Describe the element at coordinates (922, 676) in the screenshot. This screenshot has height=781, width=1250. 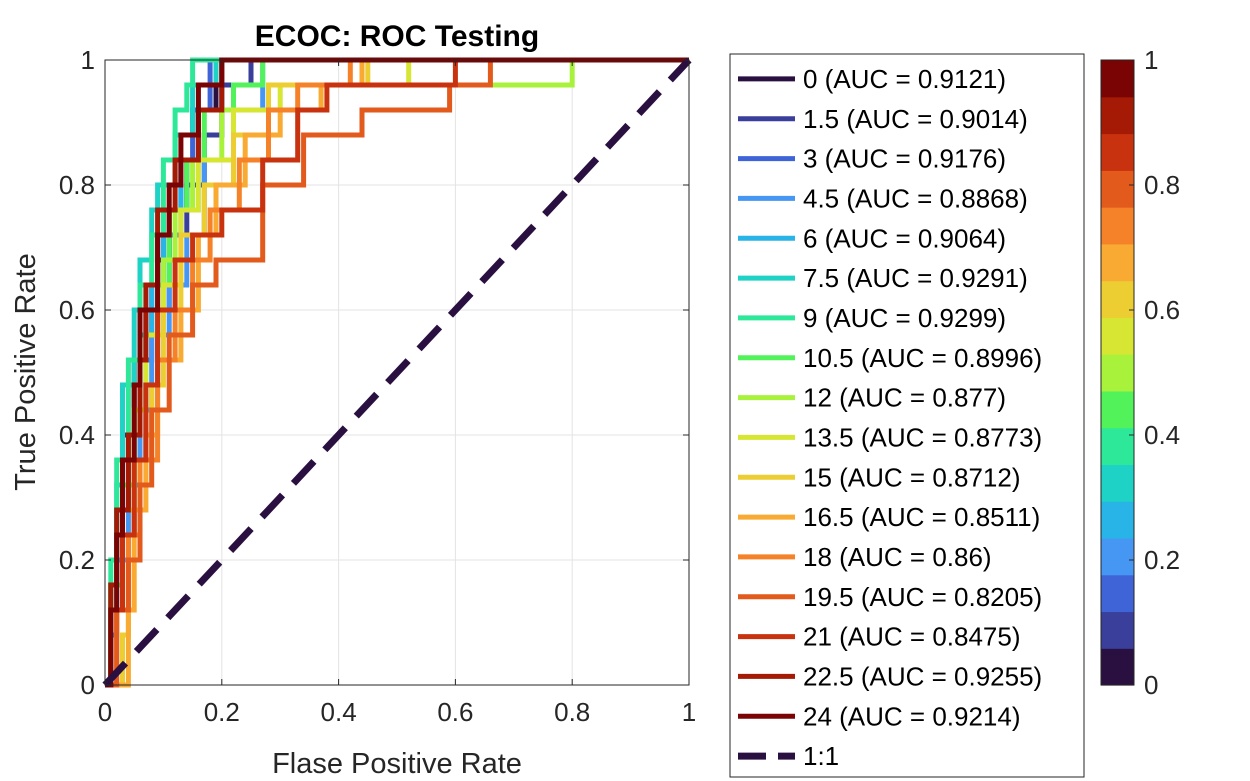
I see `legend-label: 22.5 (AUC = 0.9255)` at that location.